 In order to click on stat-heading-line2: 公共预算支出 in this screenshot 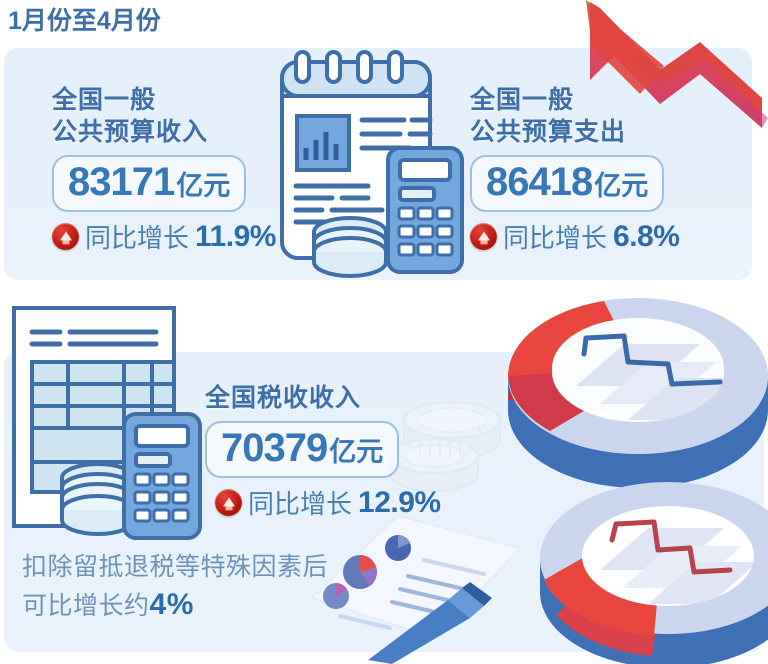, I will do `click(548, 132)`.